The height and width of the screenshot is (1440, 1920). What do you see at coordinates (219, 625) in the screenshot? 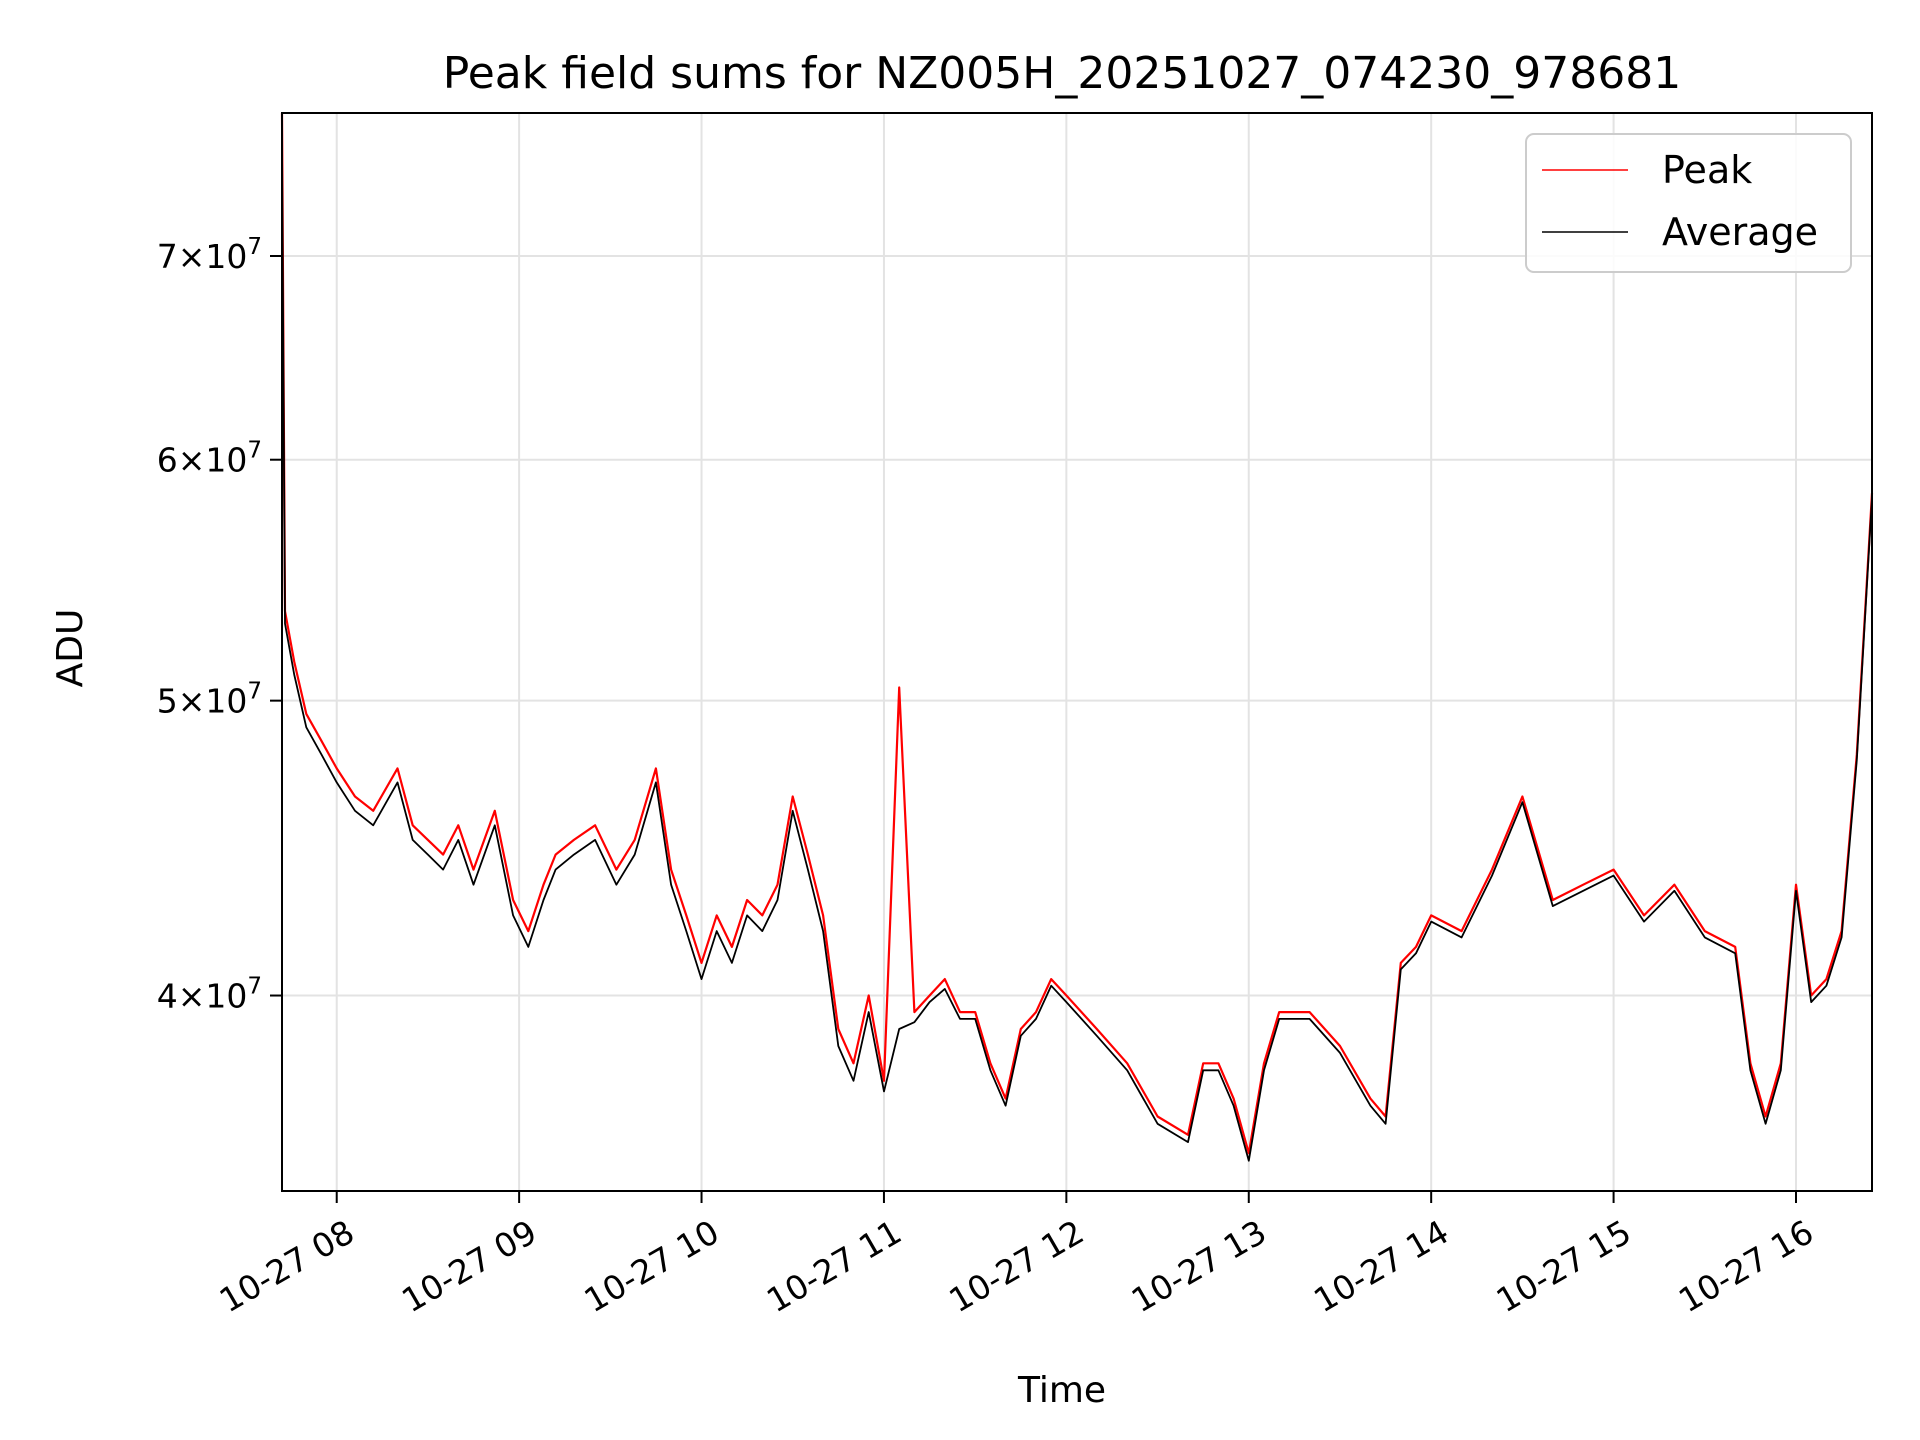
I see `y-axis: 4×107 5×107 6×107 7×107` at bounding box center [219, 625].